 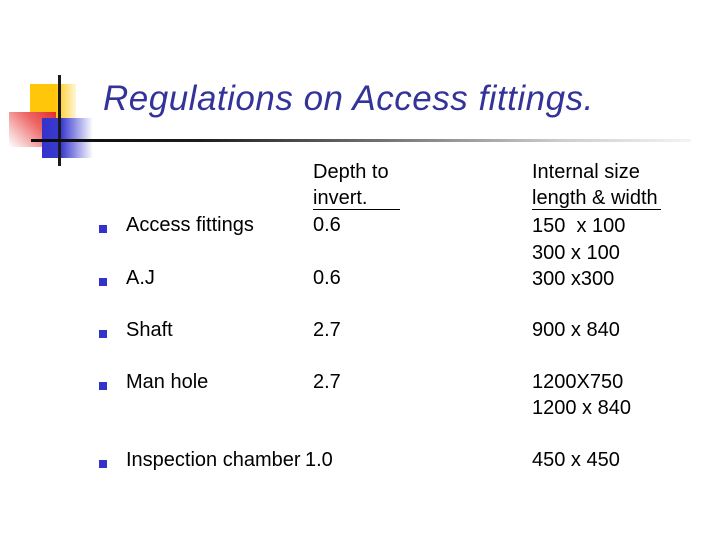 What do you see at coordinates (319, 460) in the screenshot?
I see `row-depth: 1.0` at bounding box center [319, 460].